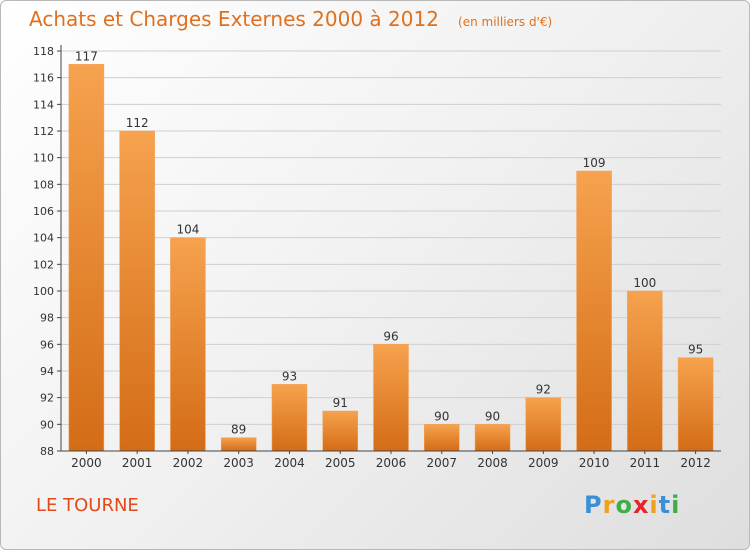  Describe the element at coordinates (47, 398) in the screenshot. I see `y-tick-label: 92` at that location.